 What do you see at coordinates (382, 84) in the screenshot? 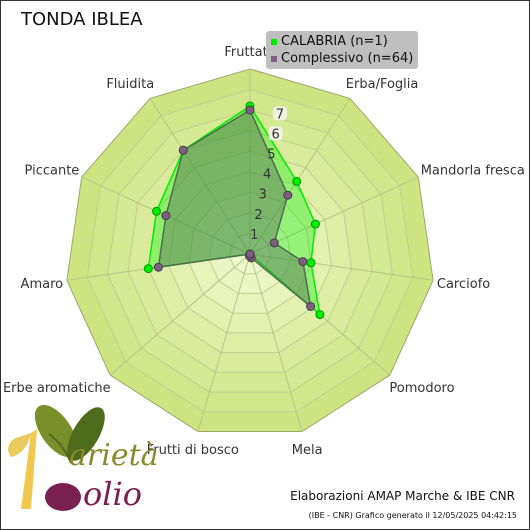
I see `axis-label: Erba/Foglia` at bounding box center [382, 84].